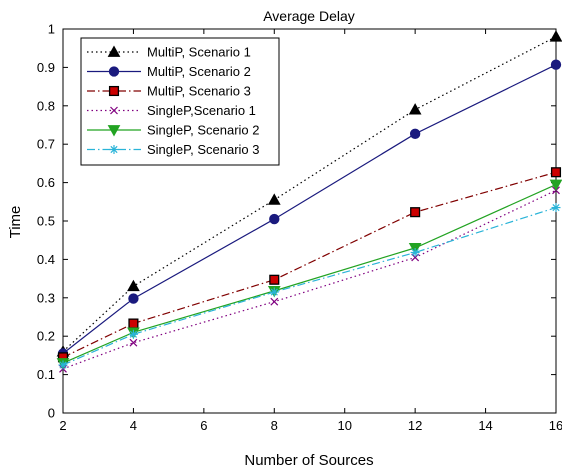  I want to click on legend-item: MultiP, Scenario 1, so click(169, 52).